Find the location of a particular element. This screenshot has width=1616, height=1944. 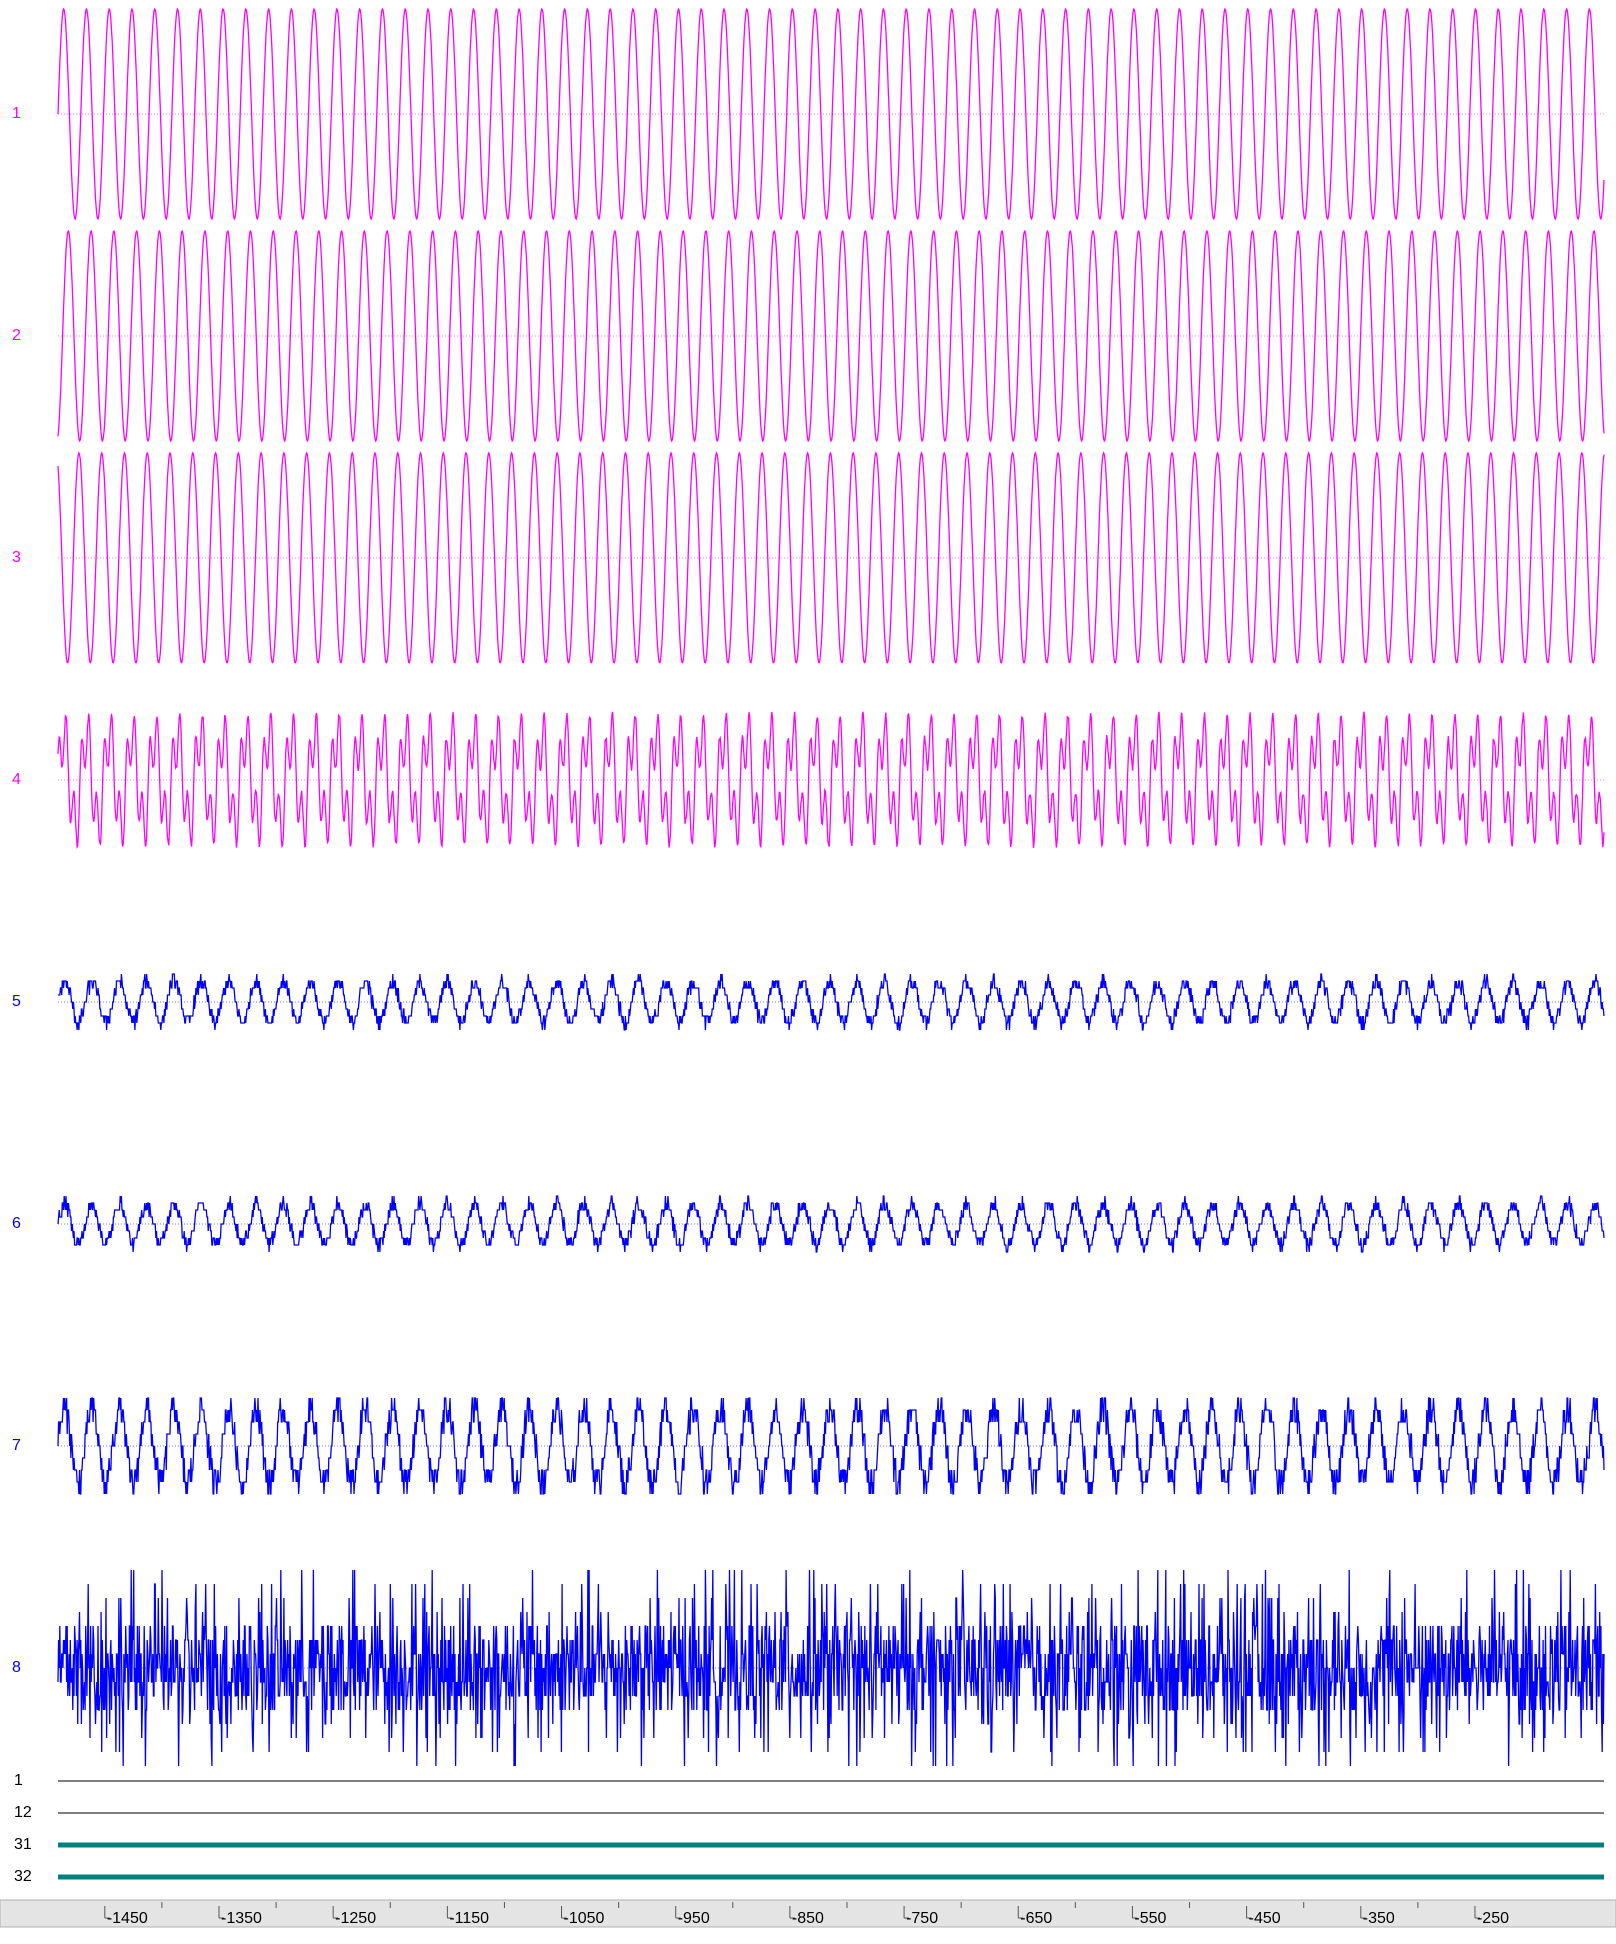

digital-channel-label: 1 is located at coordinates (18, 1780).